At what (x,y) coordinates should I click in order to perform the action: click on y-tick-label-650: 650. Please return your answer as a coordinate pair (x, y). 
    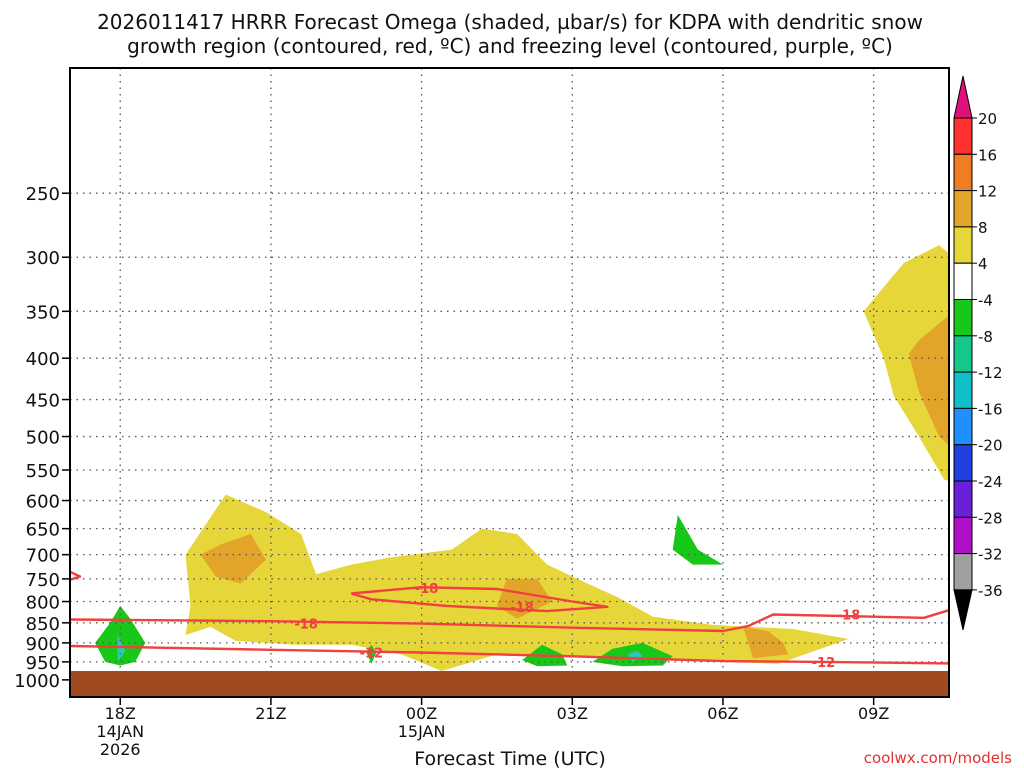
    Looking at the image, I should click on (43, 530).